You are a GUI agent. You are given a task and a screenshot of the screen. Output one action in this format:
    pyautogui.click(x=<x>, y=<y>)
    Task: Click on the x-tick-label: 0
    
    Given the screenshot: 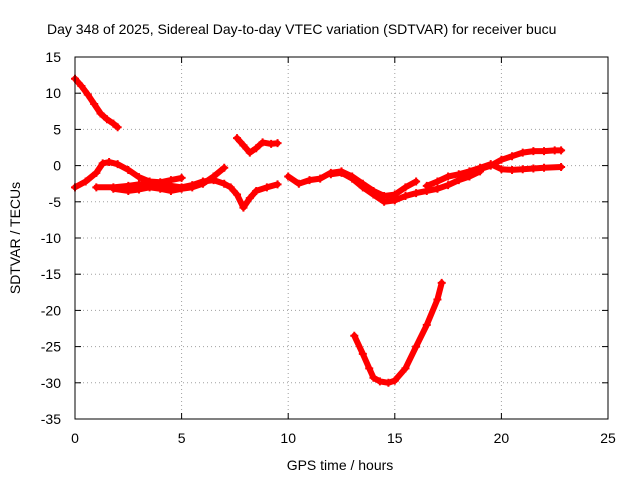 What is the action you would take?
    pyautogui.click(x=75, y=438)
    